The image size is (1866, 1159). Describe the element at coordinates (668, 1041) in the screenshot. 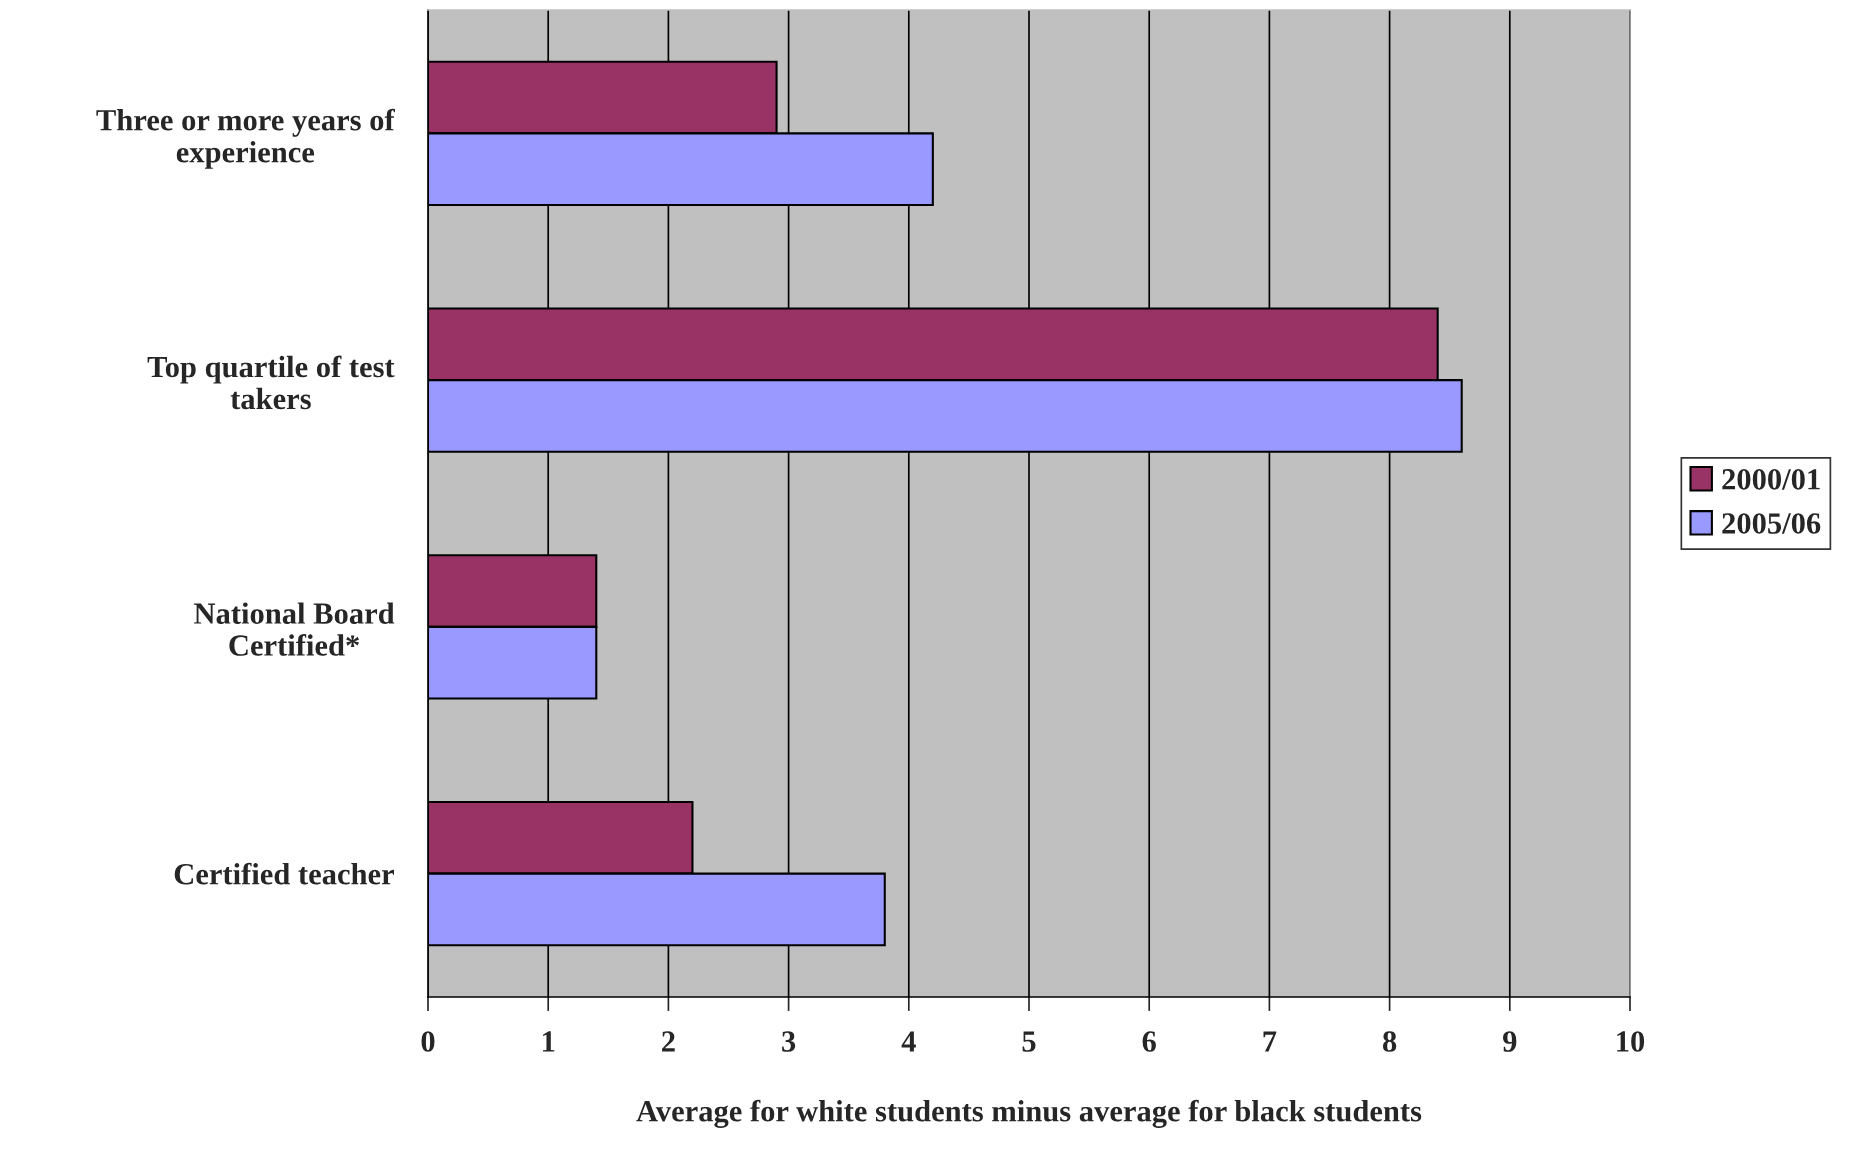

I see `x-tick-label: 2` at that location.